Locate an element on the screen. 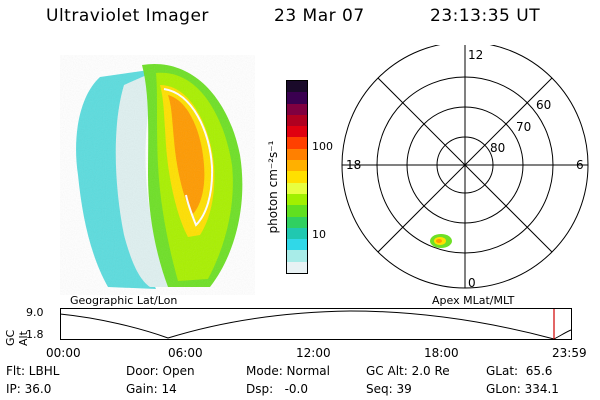  colorbar-unit-label: photon cm⁻²s⁻¹ is located at coordinates (273, 187).